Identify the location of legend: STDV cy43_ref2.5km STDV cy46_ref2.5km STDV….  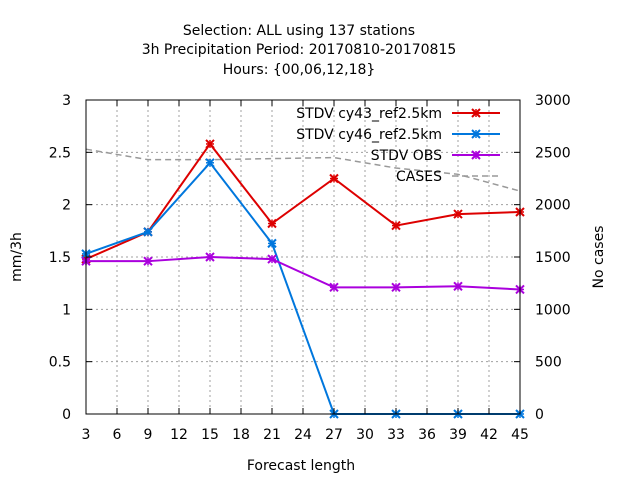
(398, 145).